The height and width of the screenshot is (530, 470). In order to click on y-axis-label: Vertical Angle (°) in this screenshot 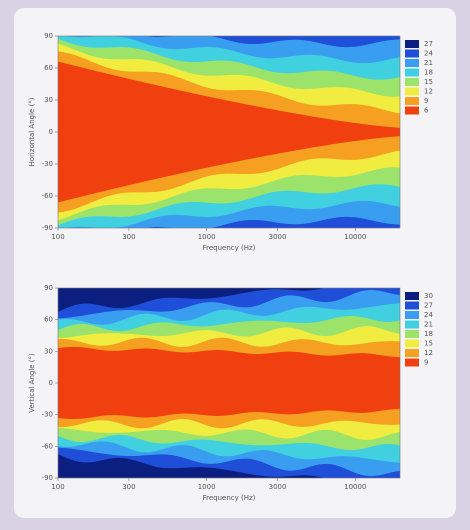, I will do `click(32, 383)`.